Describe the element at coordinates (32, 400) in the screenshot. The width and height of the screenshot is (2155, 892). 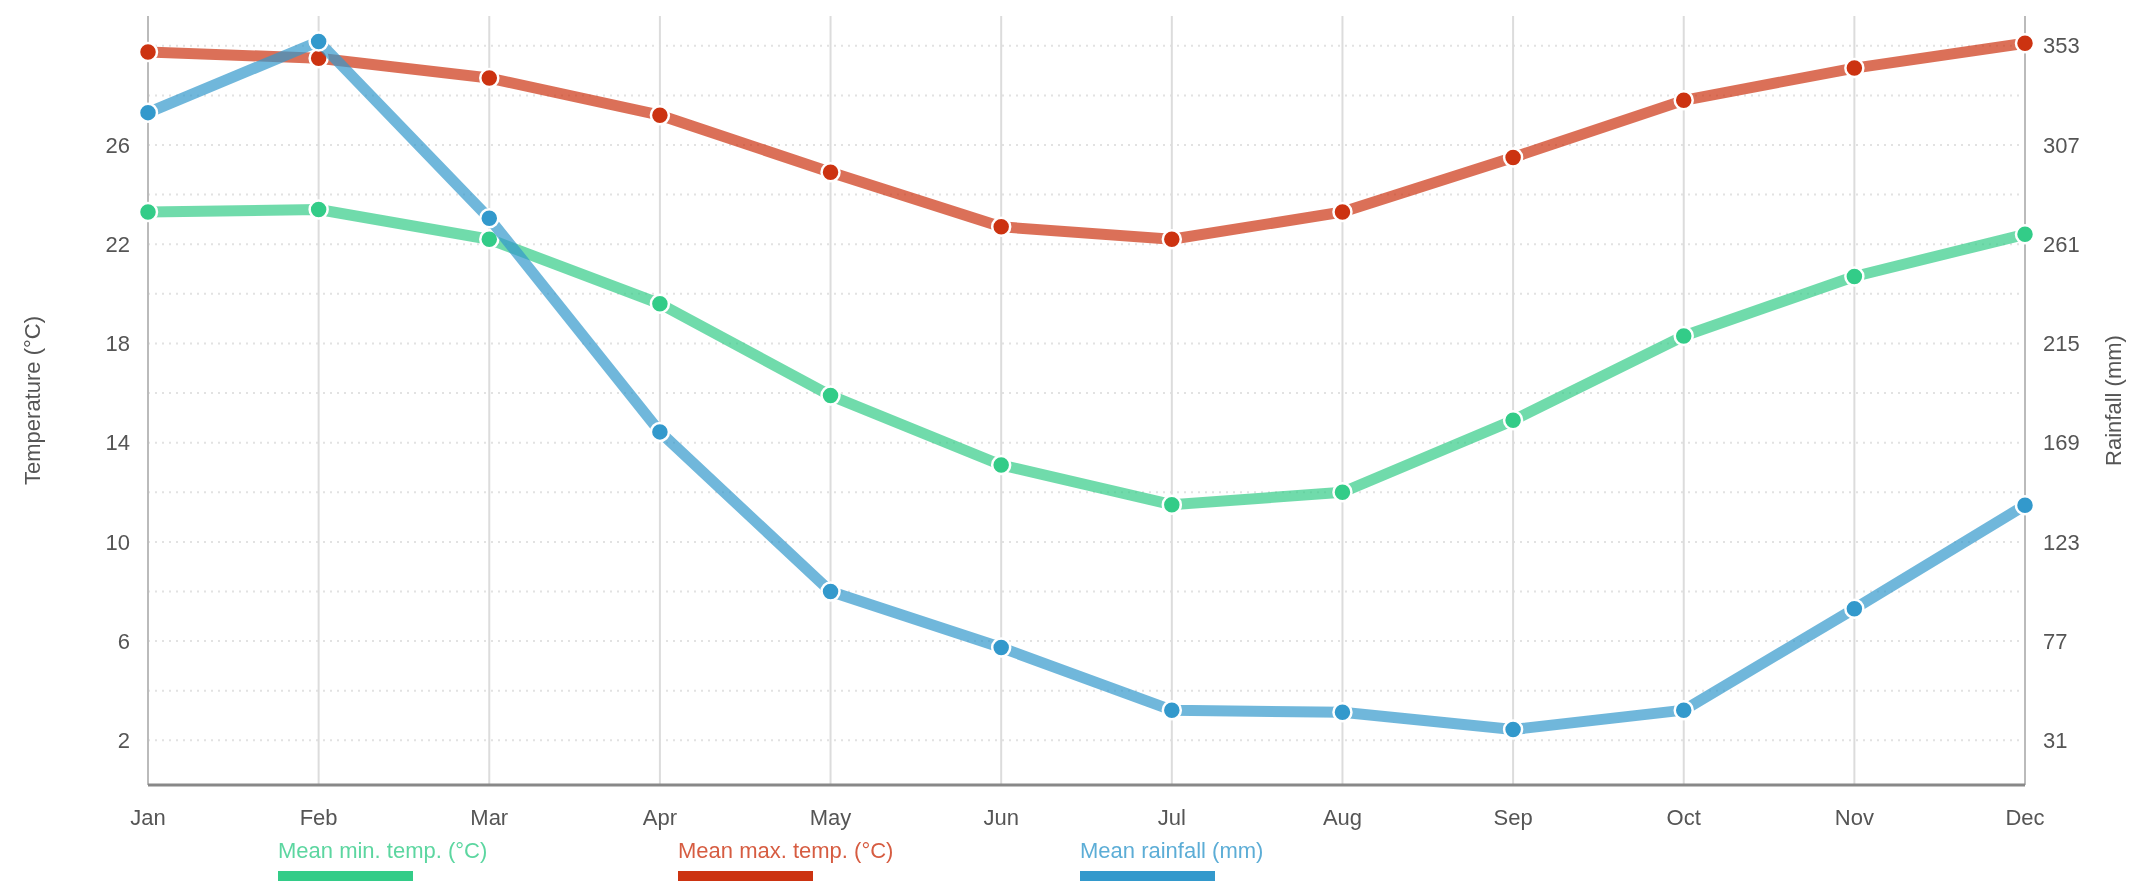
I see `y-axis-title: Temperature (°C)` at that location.